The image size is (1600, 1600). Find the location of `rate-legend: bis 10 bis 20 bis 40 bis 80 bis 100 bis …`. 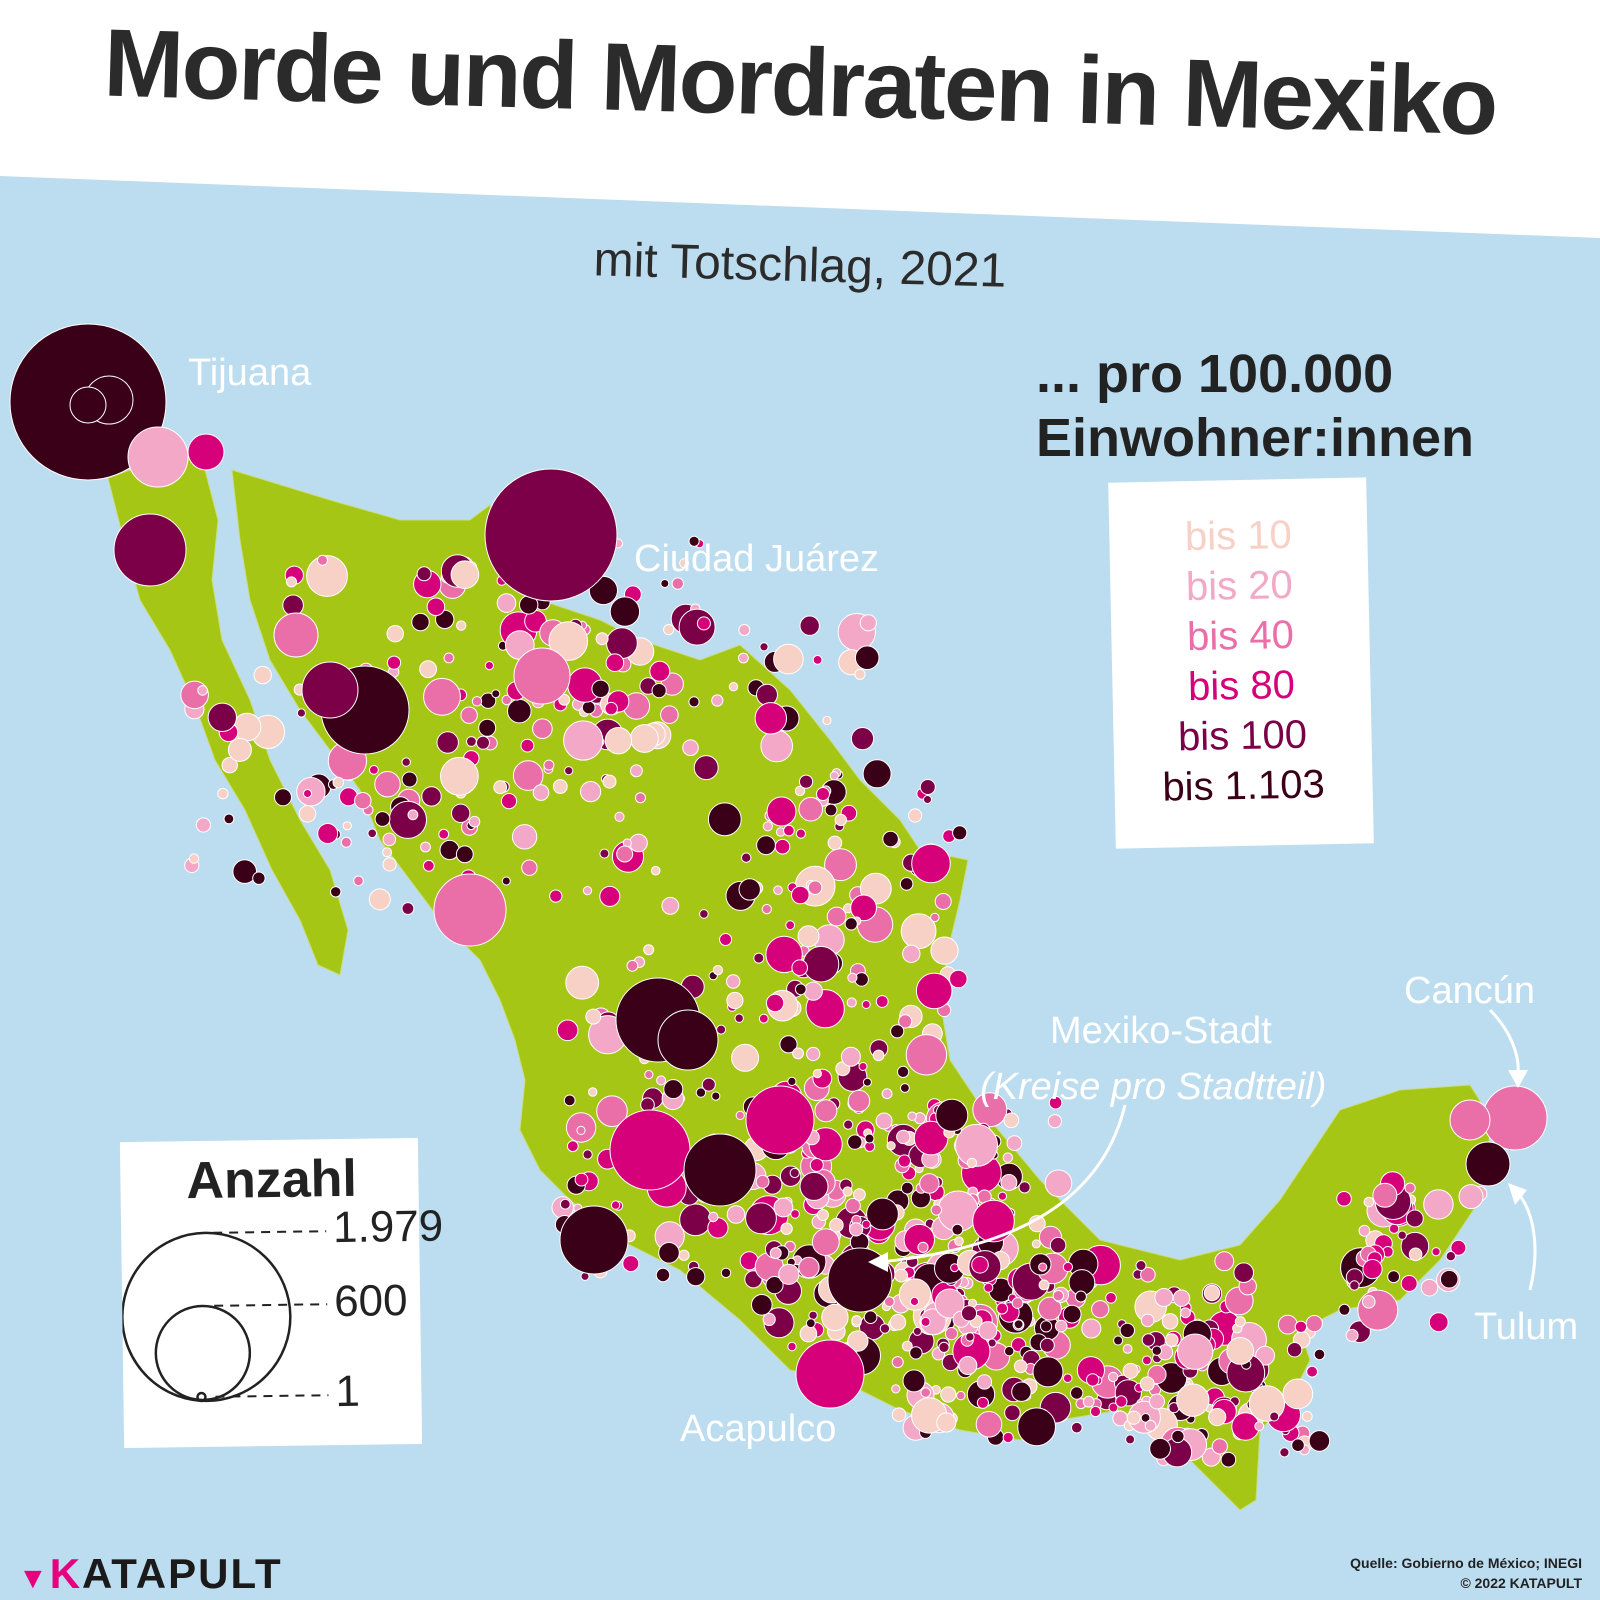

rate-legend: bis 10 bis 20 bis 40 bis 80 bis 100 bis … is located at coordinates (1241, 663).